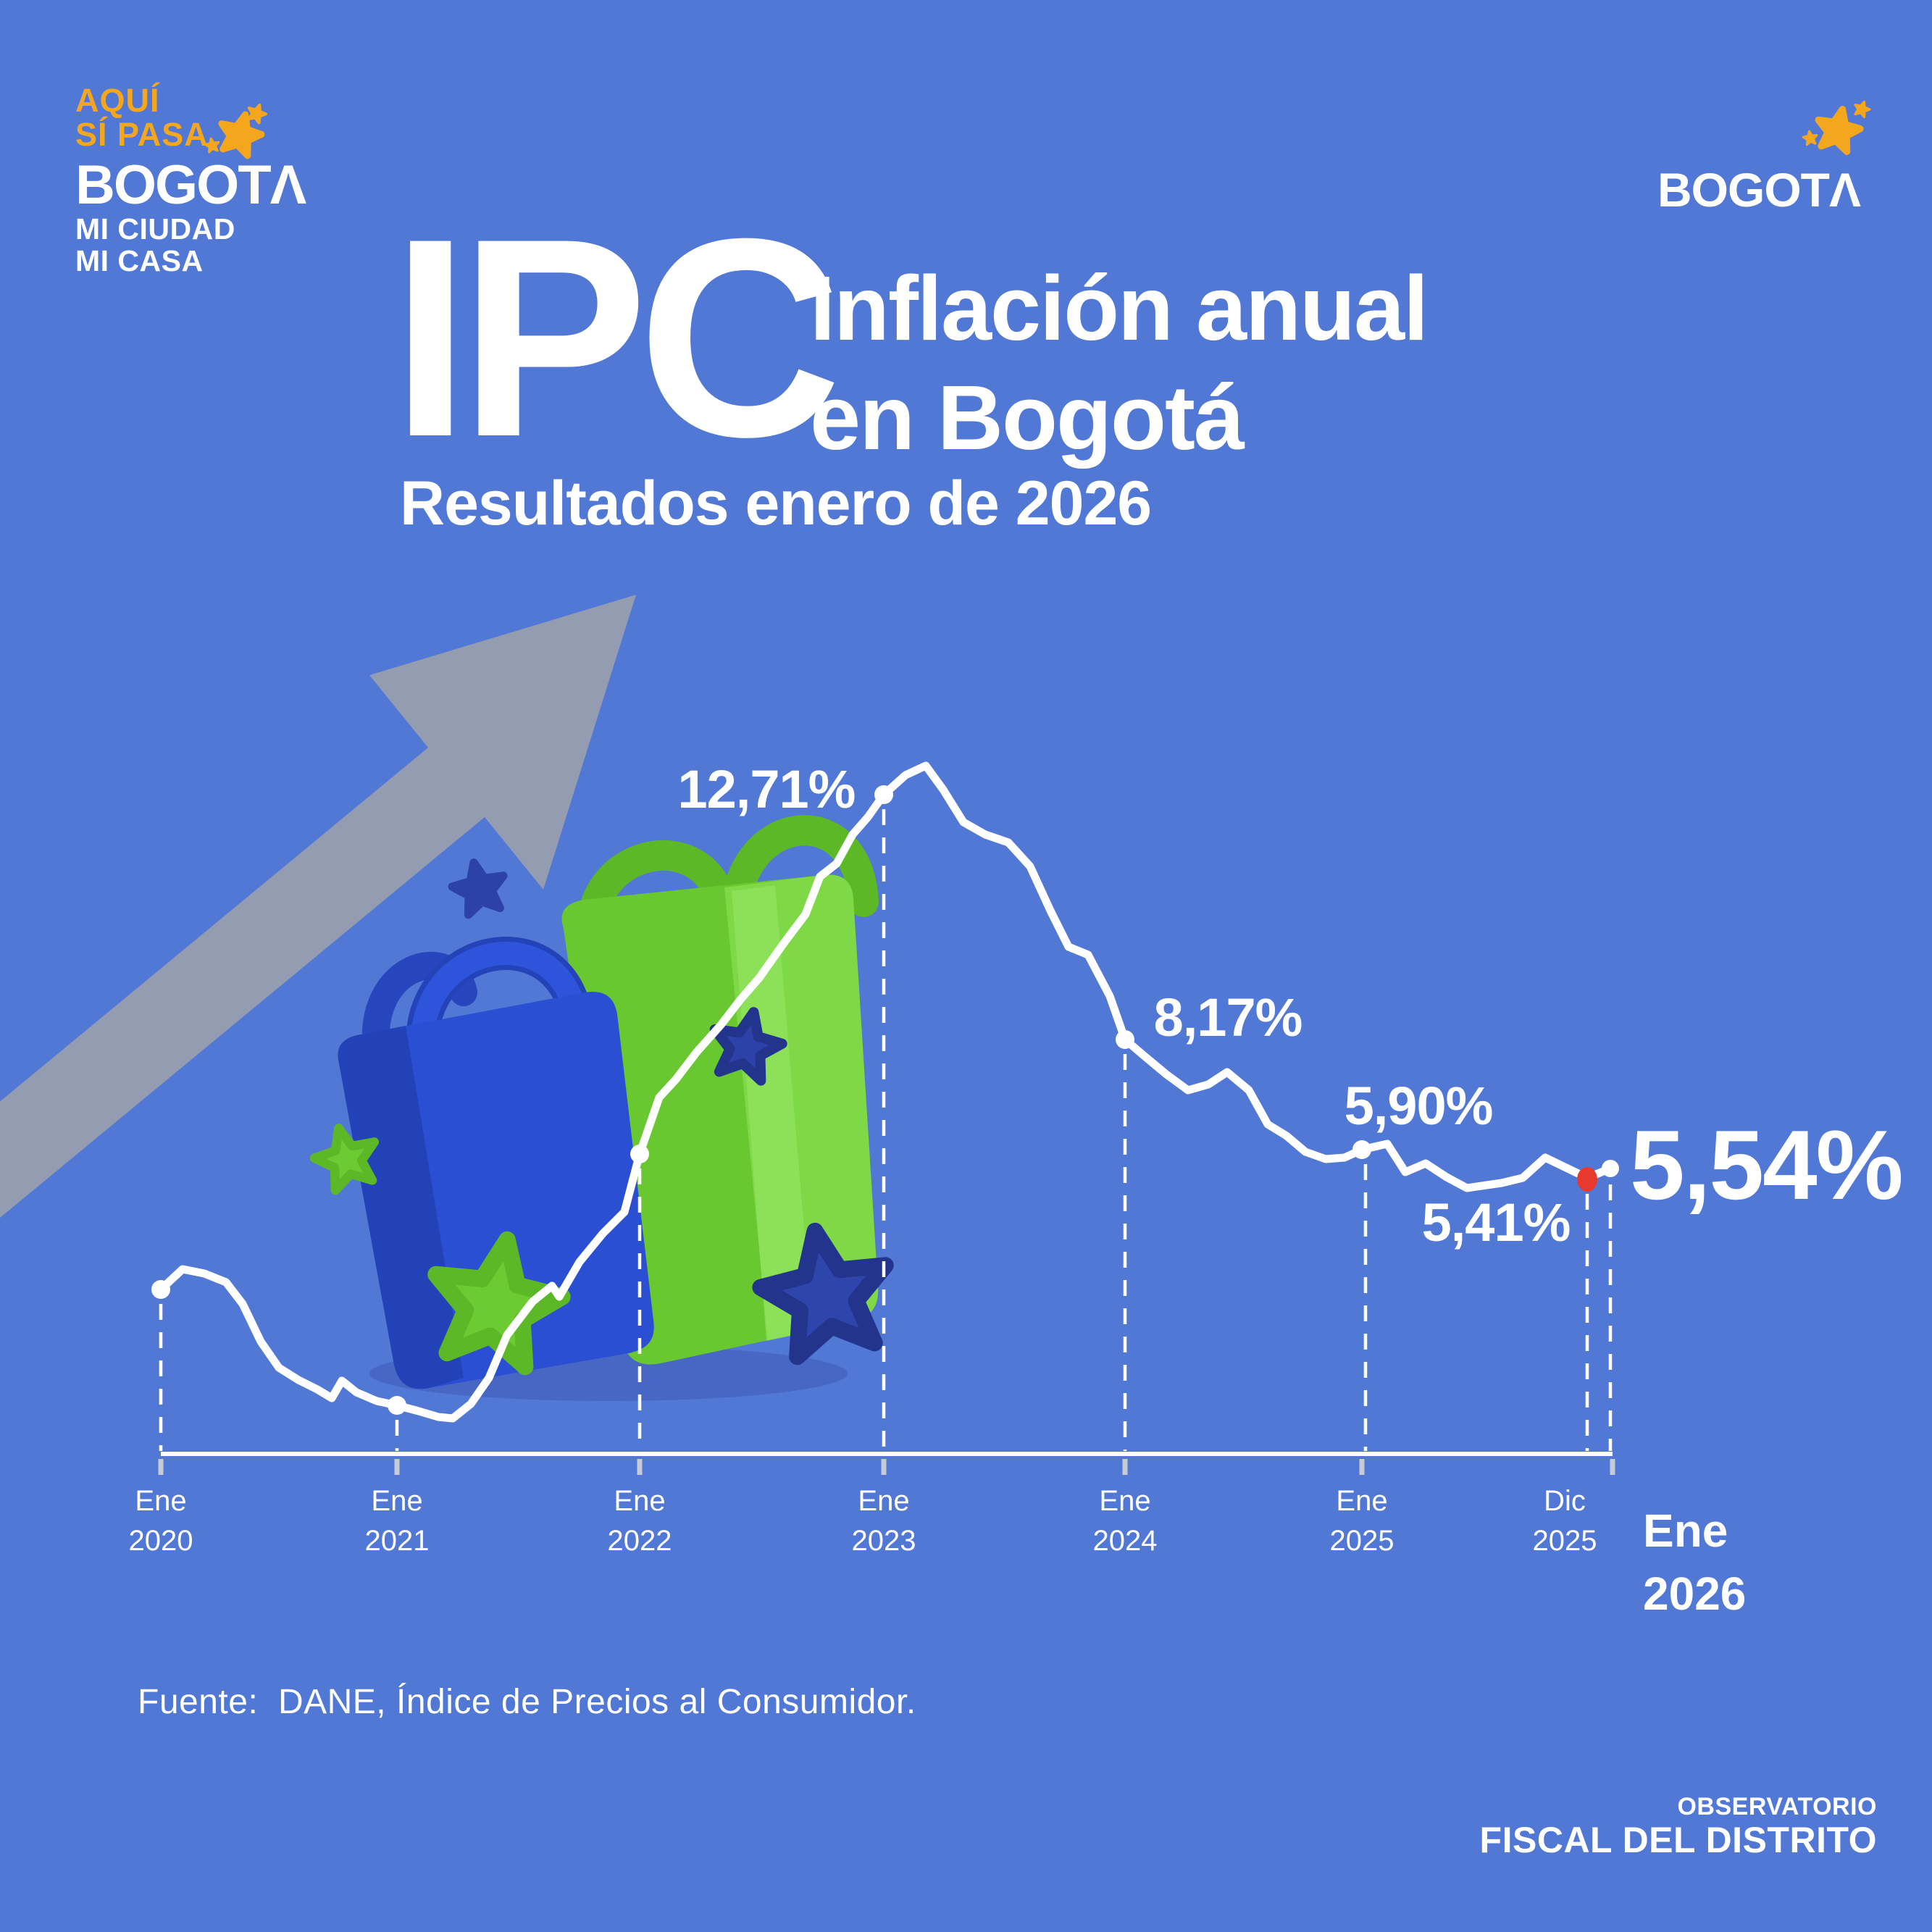 This screenshot has height=1932, width=1932. Describe the element at coordinates (1027, 418) in the screenshot. I see `headline-line2: en Bogotá` at that location.